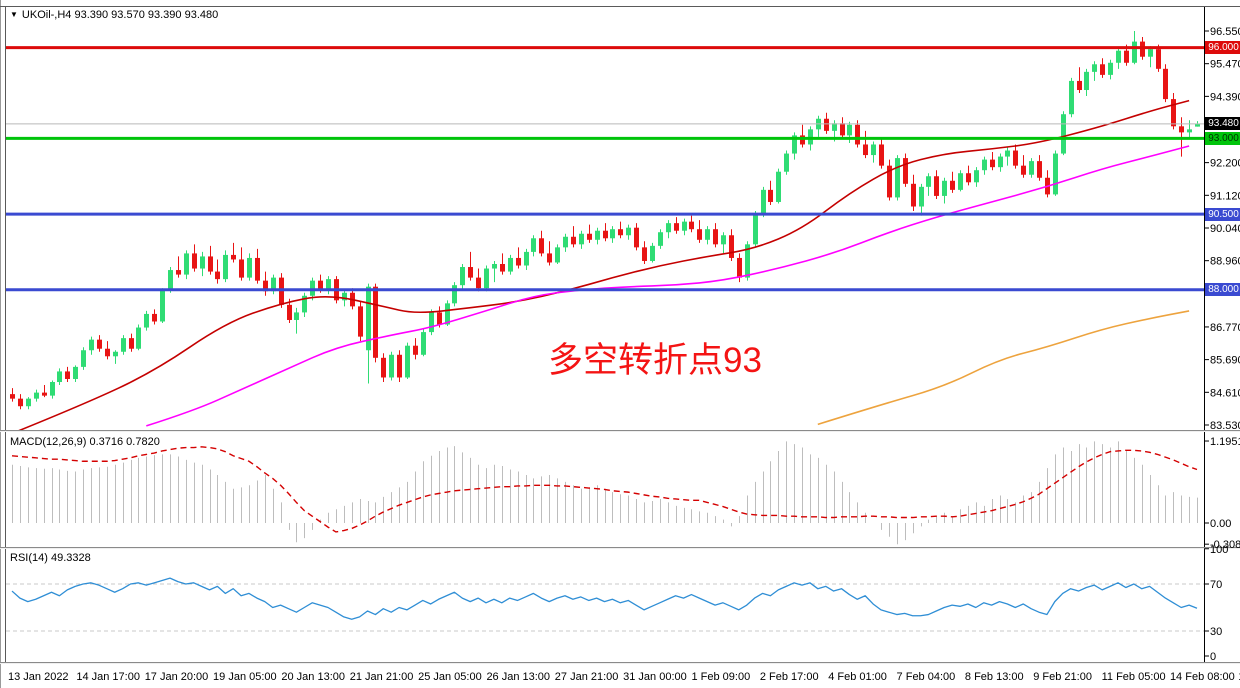 The image size is (1240, 688). What do you see at coordinates (1225, 442) in the screenshot?
I see `axis-tick-label: 1.1951` at bounding box center [1225, 442].